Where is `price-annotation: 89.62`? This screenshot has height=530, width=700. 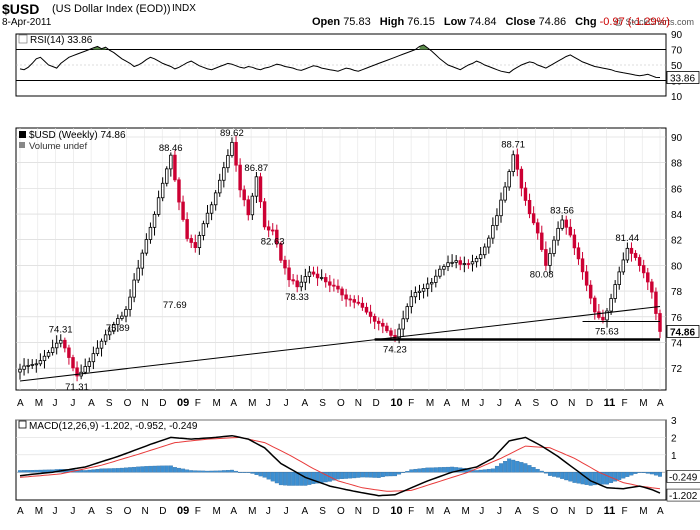 price-annotation: 89.62 is located at coordinates (232, 133).